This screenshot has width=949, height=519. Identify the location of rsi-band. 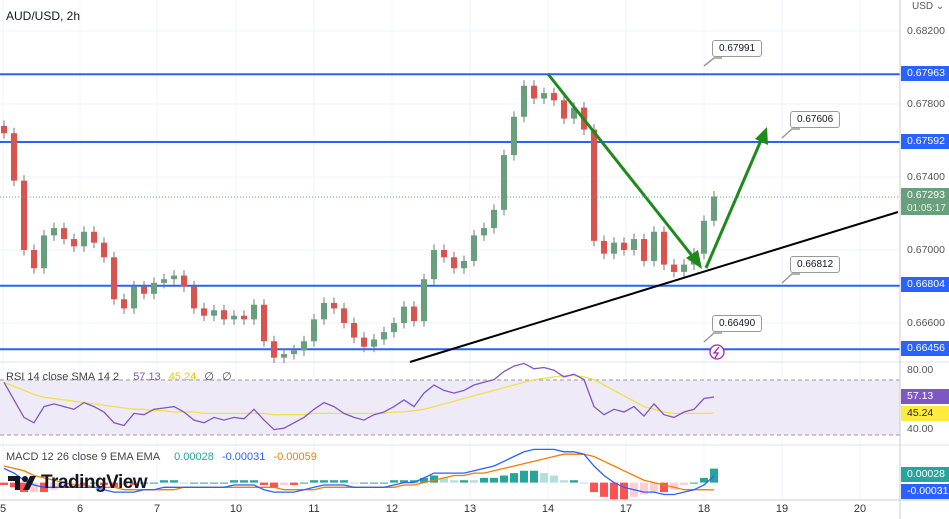
(450, 407).